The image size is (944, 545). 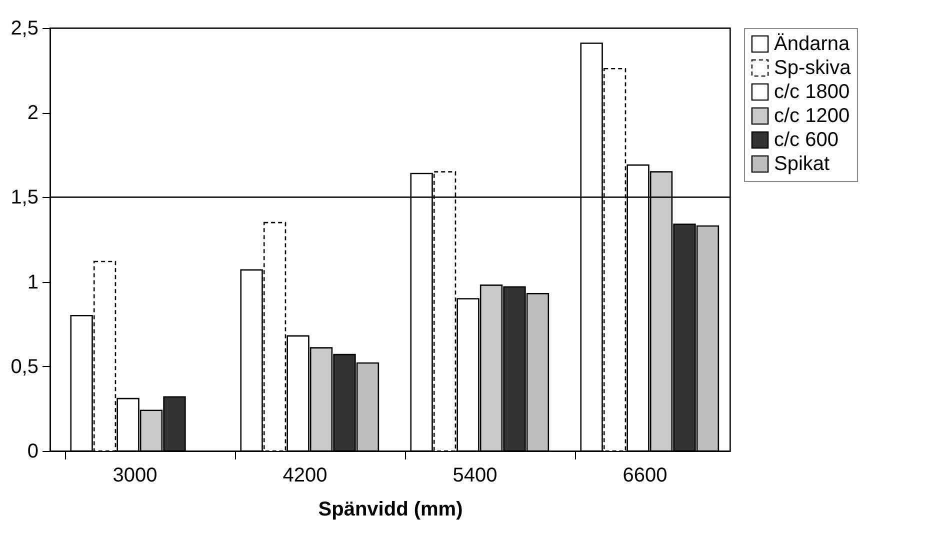 I want to click on y-tick-label: 2,5, so click(x=24, y=29).